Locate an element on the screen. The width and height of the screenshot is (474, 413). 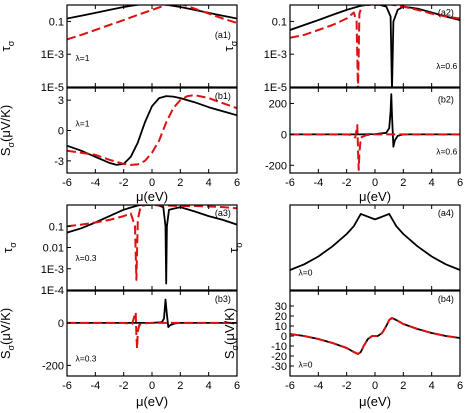
panel-label: (b4) is located at coordinates (446, 299).